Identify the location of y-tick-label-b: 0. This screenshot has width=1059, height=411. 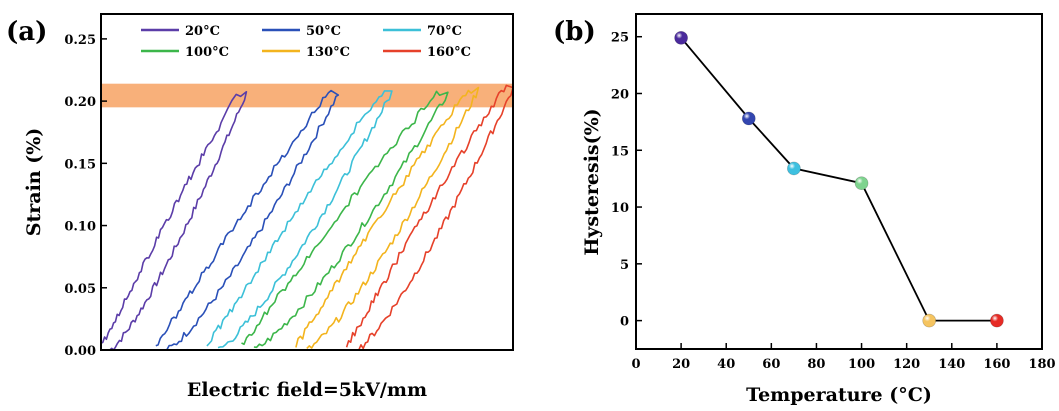
(624, 322).